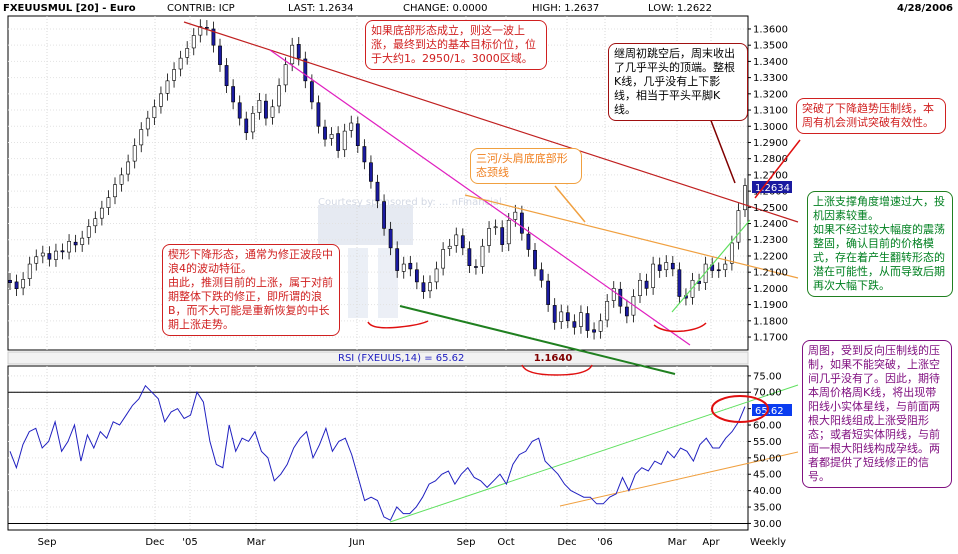 The height and width of the screenshot is (554, 958). I want to click on price-y-label: 1.1900, so click(770, 305).